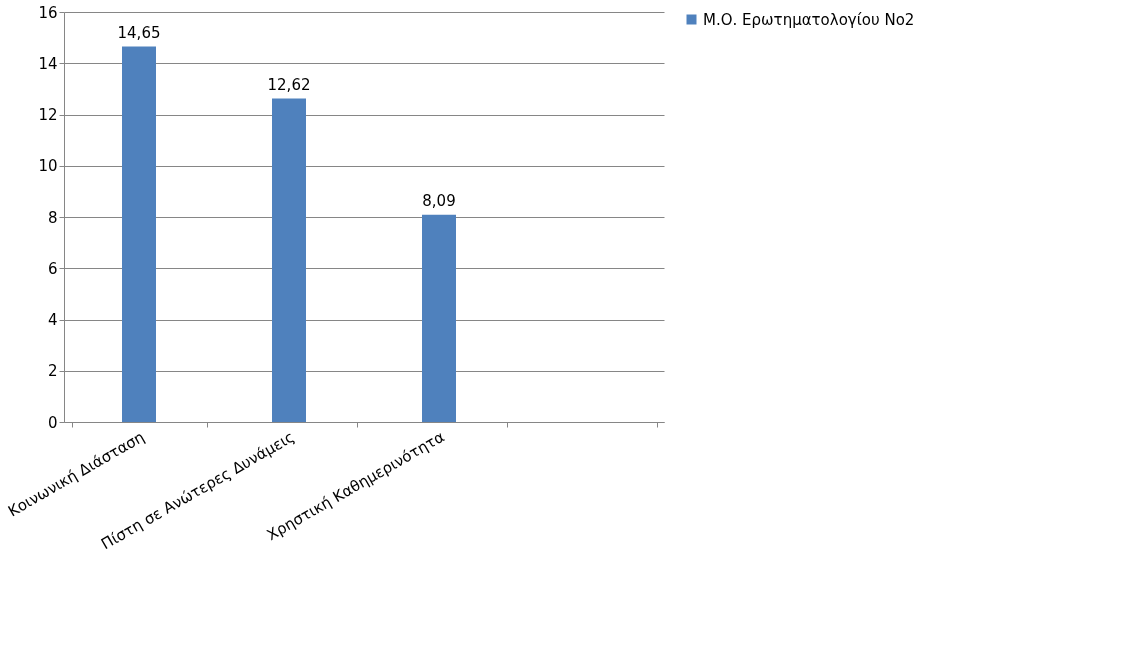  I want to click on data-label: 14,65, so click(139, 32).